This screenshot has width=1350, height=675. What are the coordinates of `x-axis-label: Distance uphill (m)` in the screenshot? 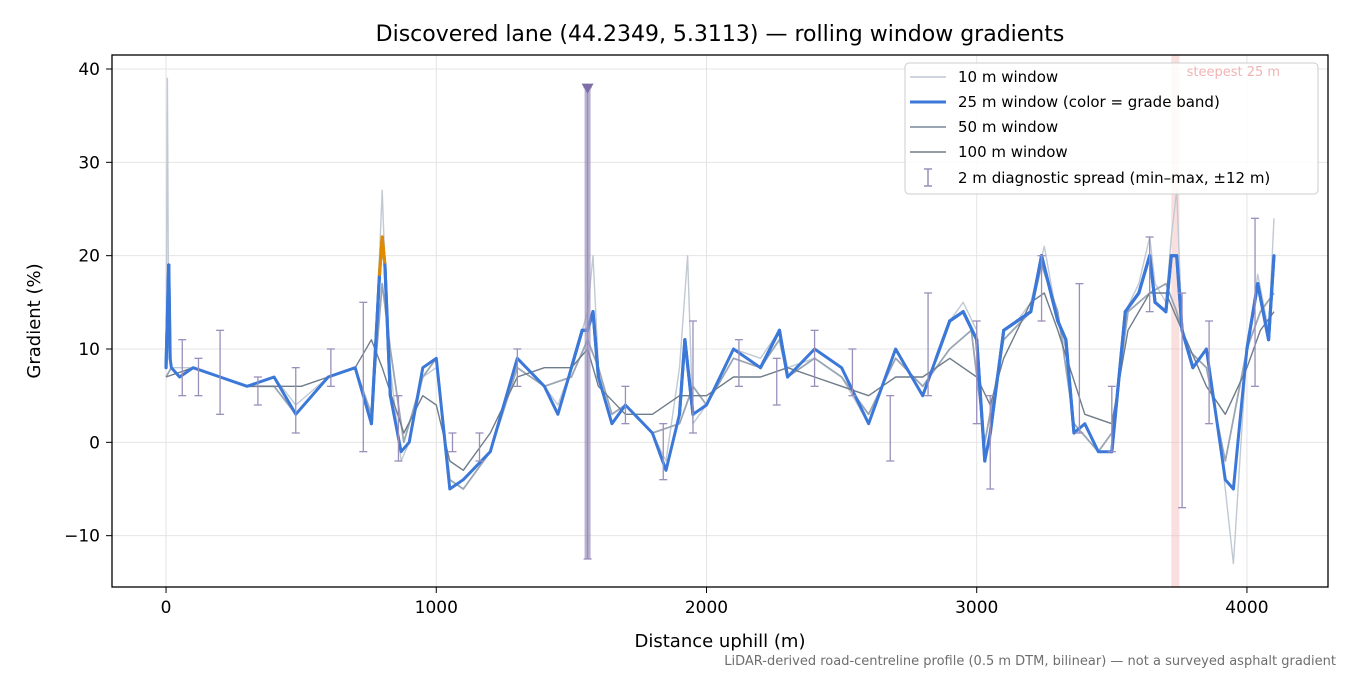 It's located at (720, 641).